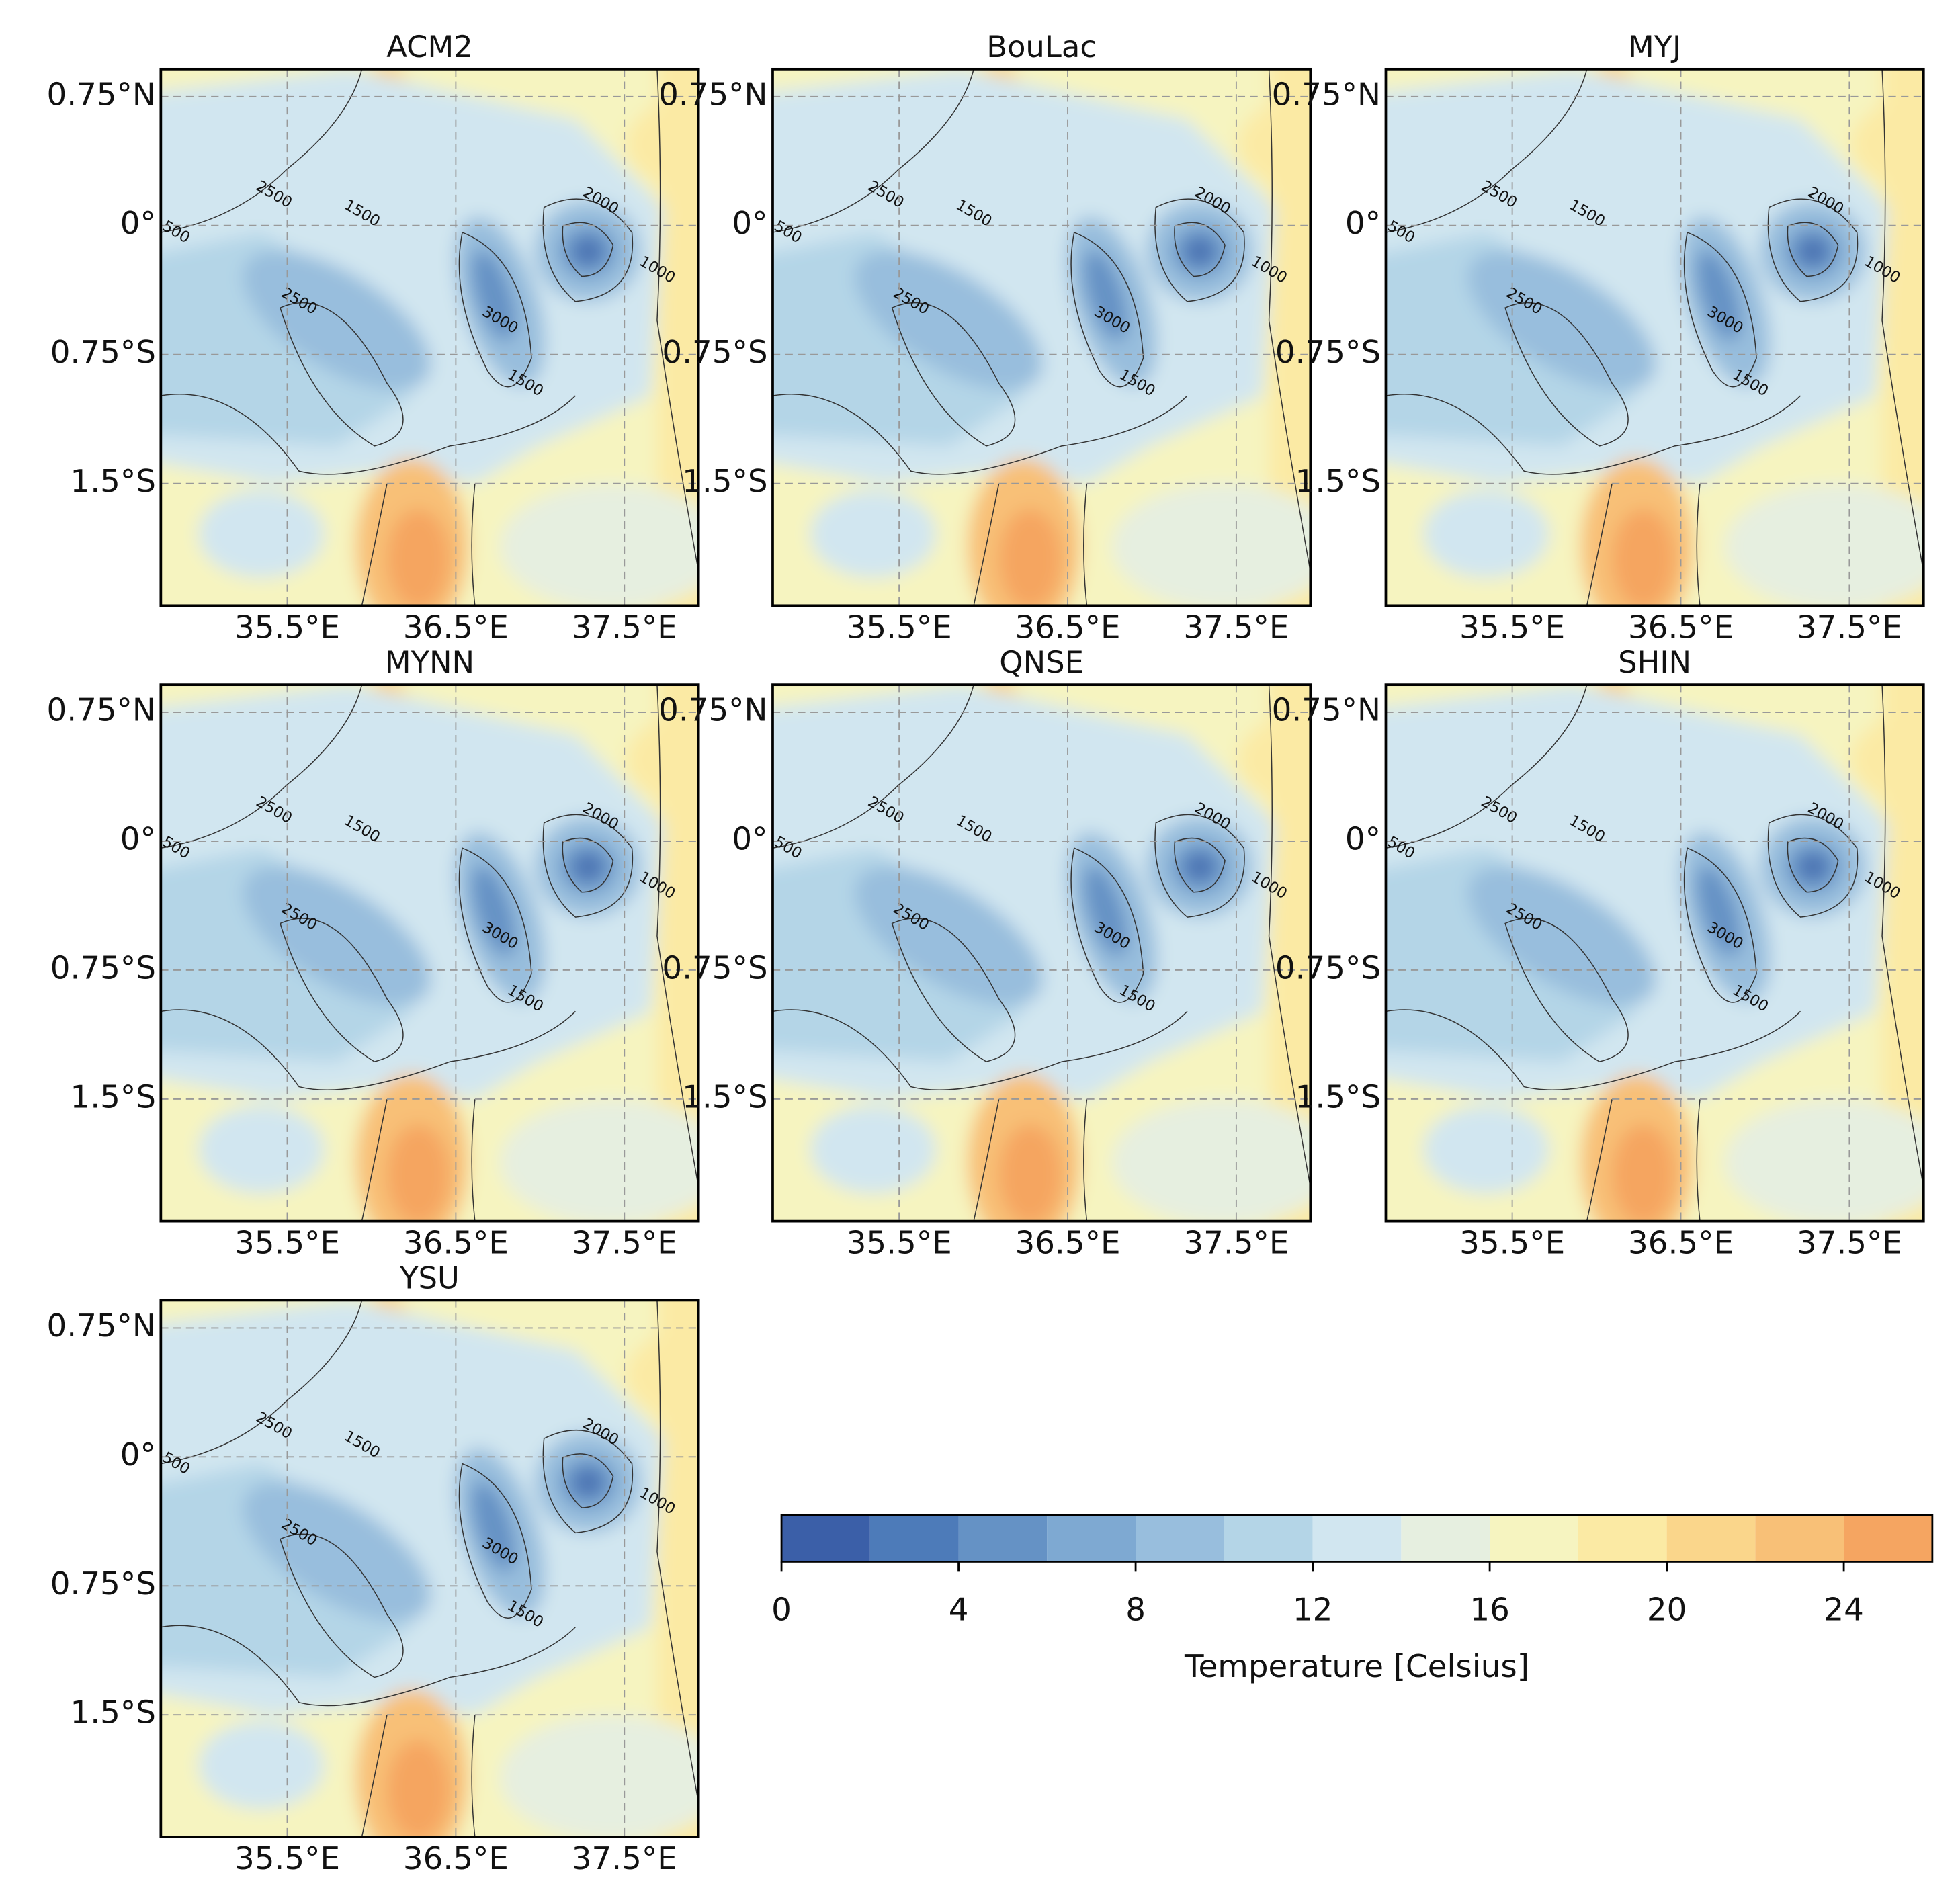 The width and height of the screenshot is (1960, 1896). Describe the element at coordinates (429, 662) in the screenshot. I see `panel-title: MYNN` at that location.